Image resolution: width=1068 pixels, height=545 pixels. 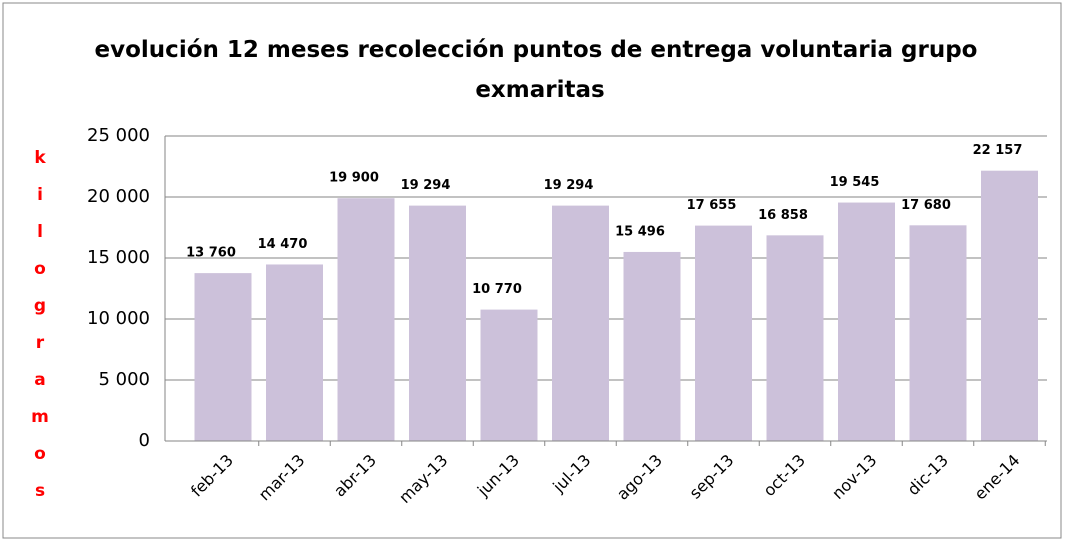 I want to click on value-label: 22 157, so click(x=998, y=150).